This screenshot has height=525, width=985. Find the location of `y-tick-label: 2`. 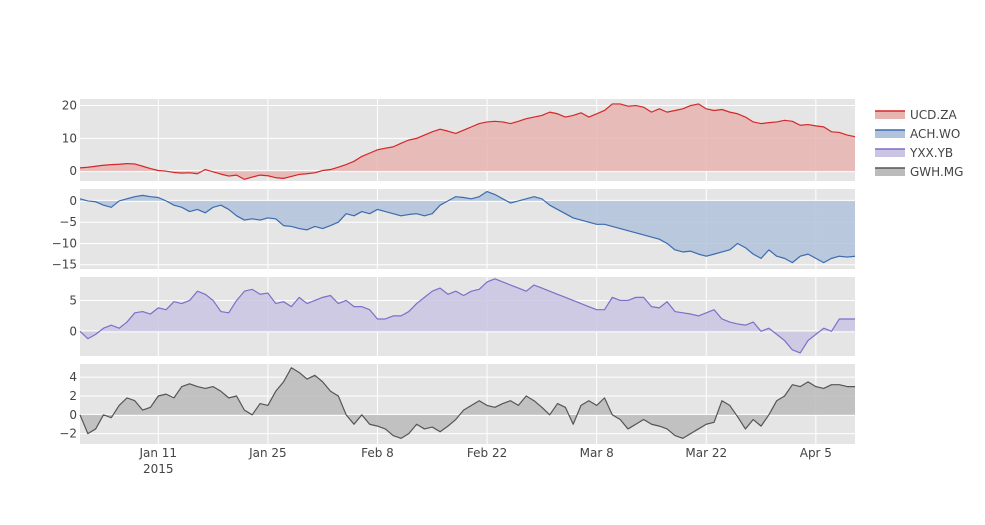

y-tick-label: 2 is located at coordinates (73, 396).